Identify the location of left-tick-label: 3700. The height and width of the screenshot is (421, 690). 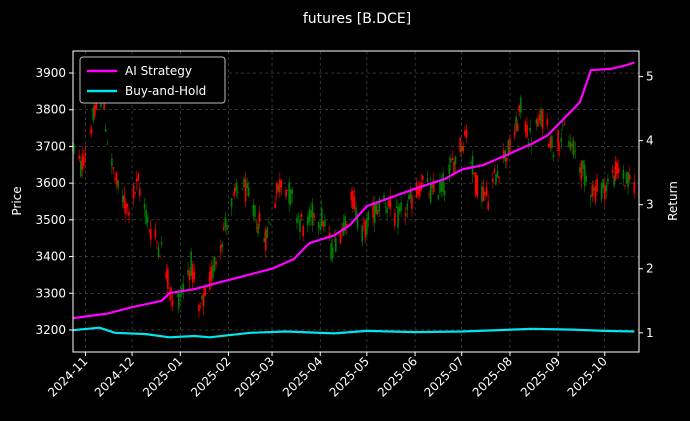
(50, 146).